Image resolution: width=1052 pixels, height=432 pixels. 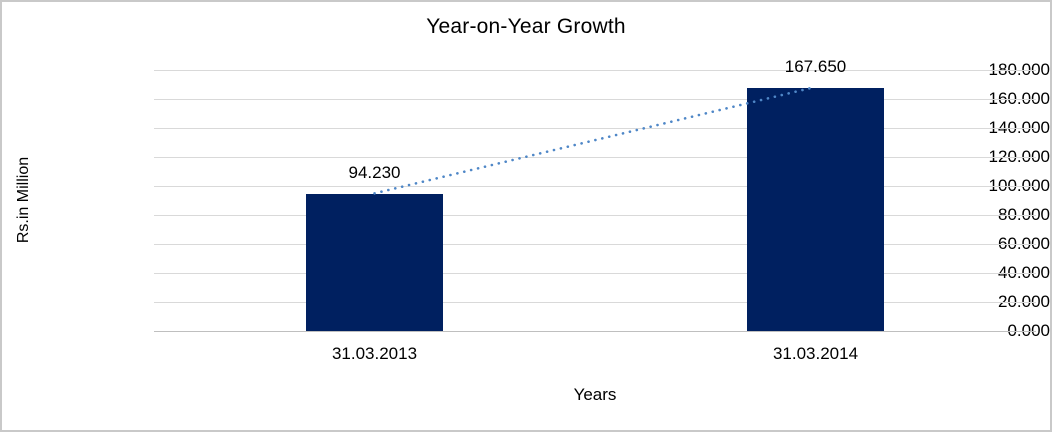 I want to click on bar-31.03.2014, so click(x=815, y=209).